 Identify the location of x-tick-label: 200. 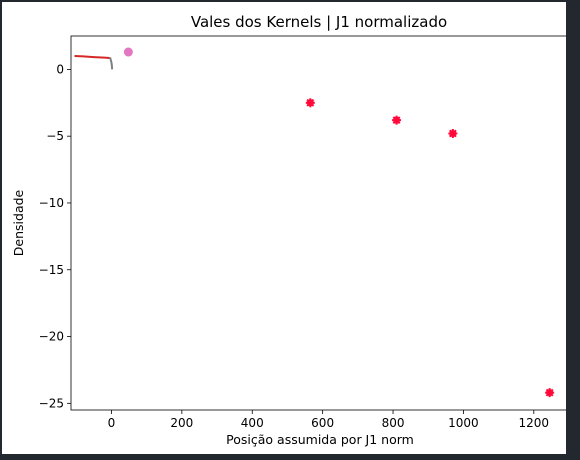
(181, 423).